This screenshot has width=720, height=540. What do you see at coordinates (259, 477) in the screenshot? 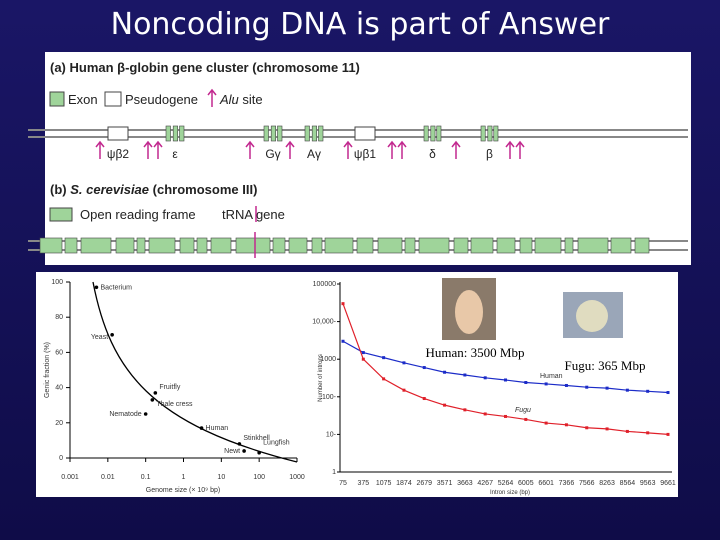
I see `x-tick-label: 100` at bounding box center [259, 477].